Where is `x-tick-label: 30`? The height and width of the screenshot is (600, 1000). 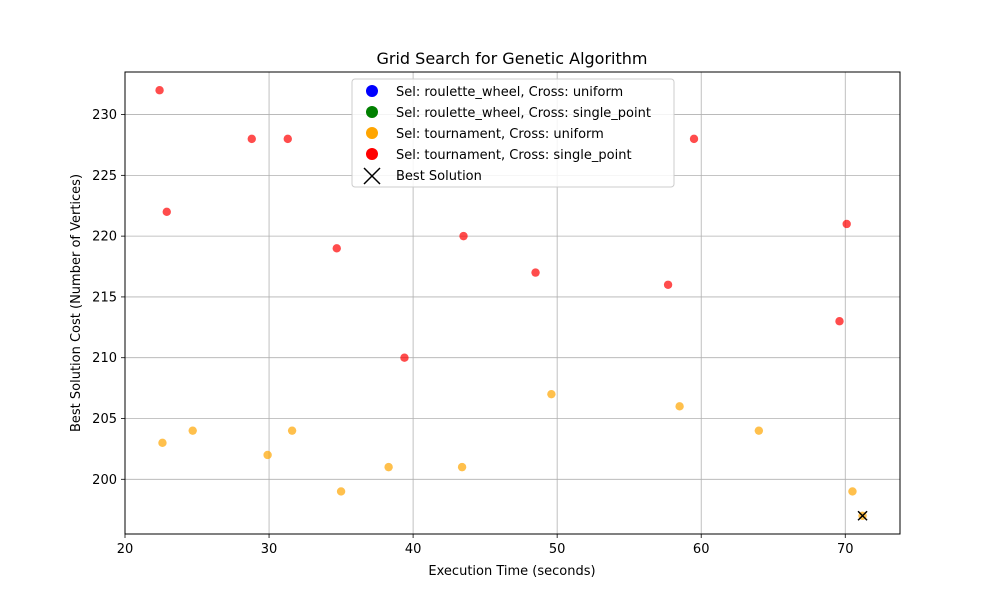
x-tick-label: 30 is located at coordinates (269, 549).